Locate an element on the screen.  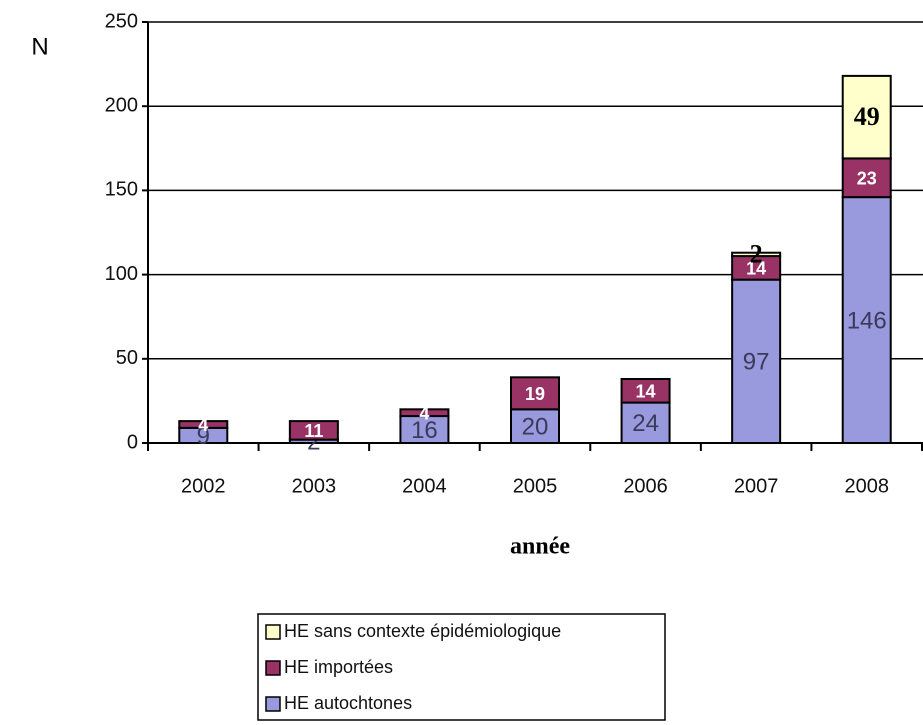
data-label: 24 is located at coordinates (645, 423).